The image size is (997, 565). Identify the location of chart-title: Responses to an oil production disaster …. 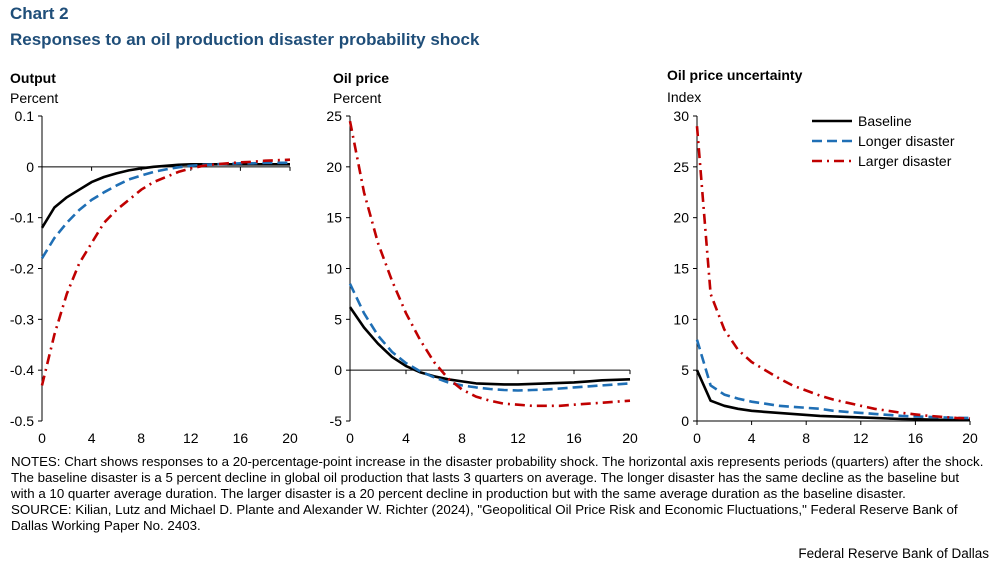
(245, 39).